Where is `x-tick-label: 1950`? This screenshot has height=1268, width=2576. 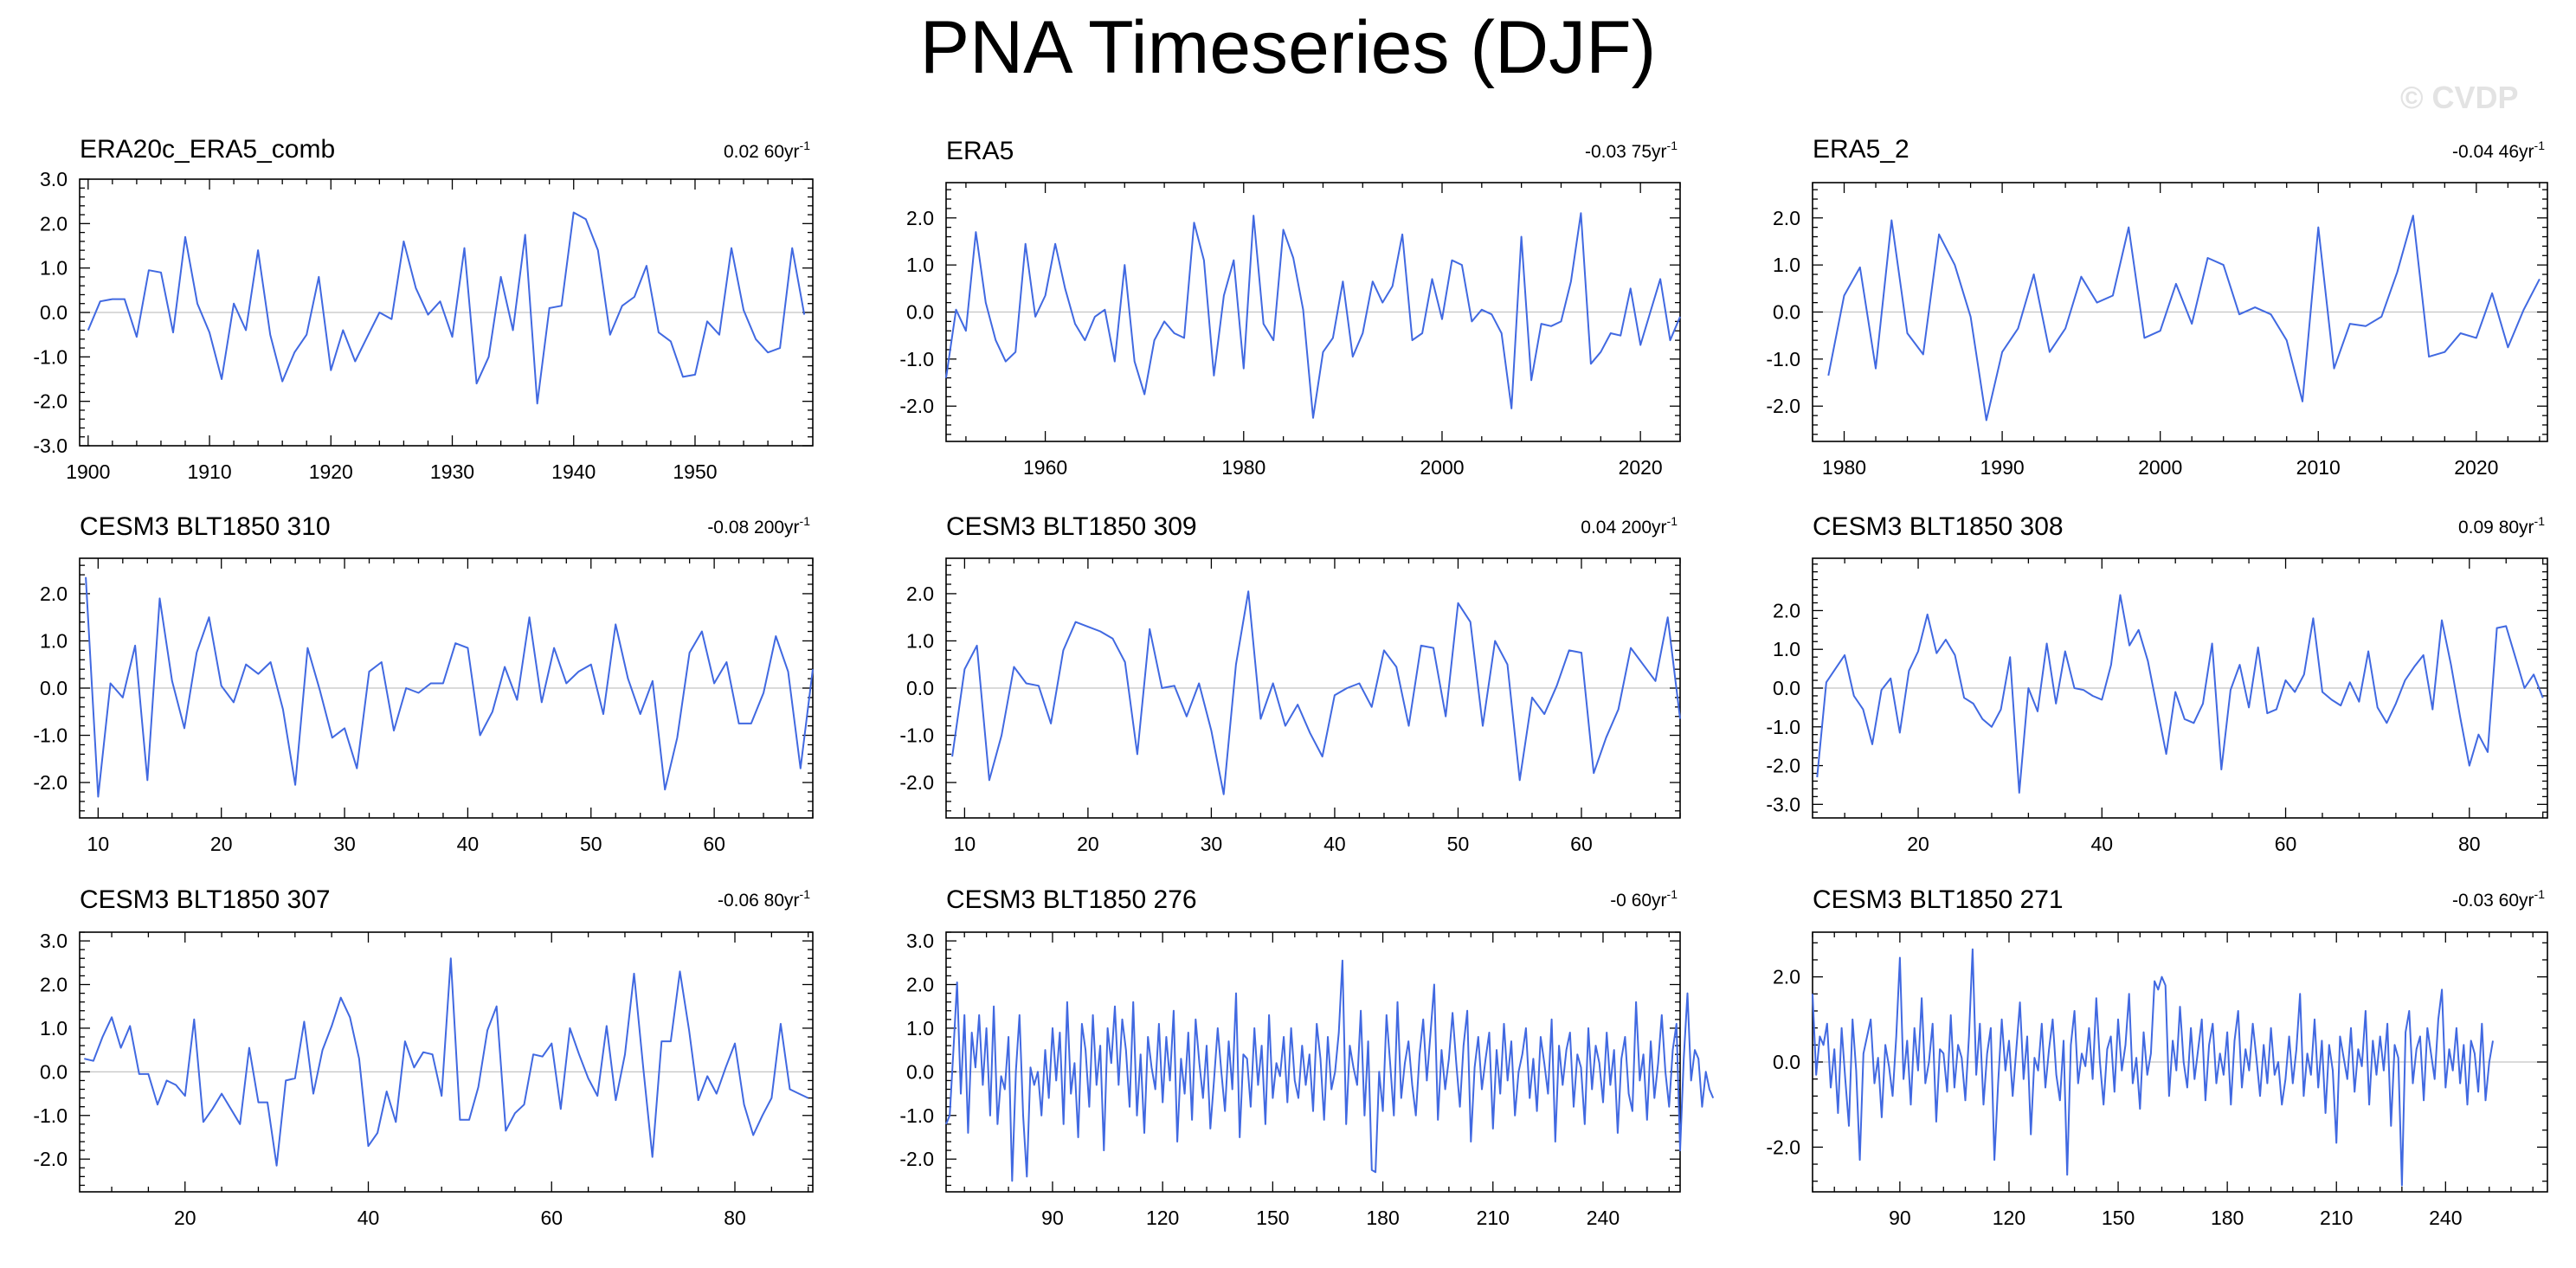
x-tick-label: 1950 is located at coordinates (695, 471).